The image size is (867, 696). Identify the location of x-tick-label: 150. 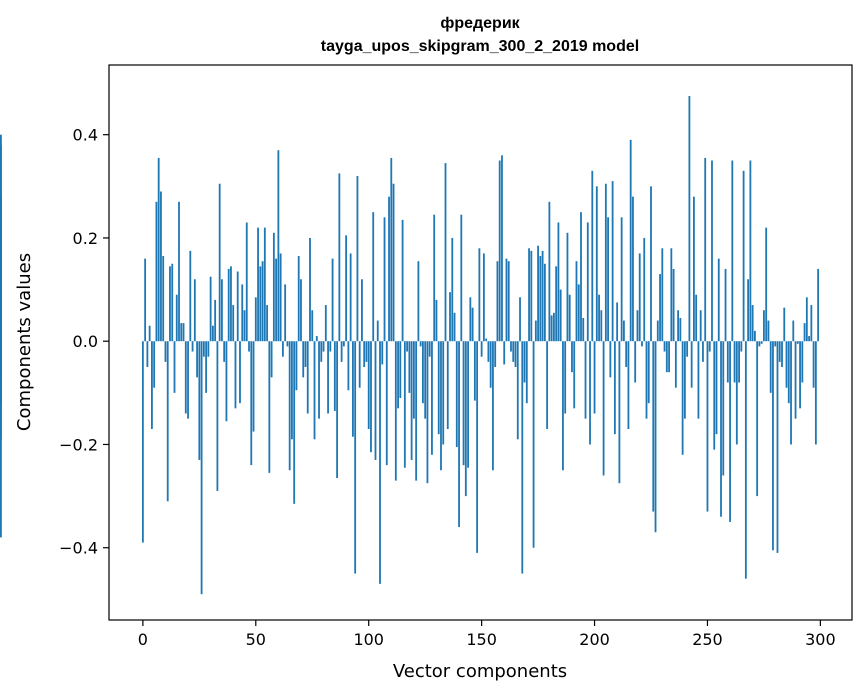
(481, 639).